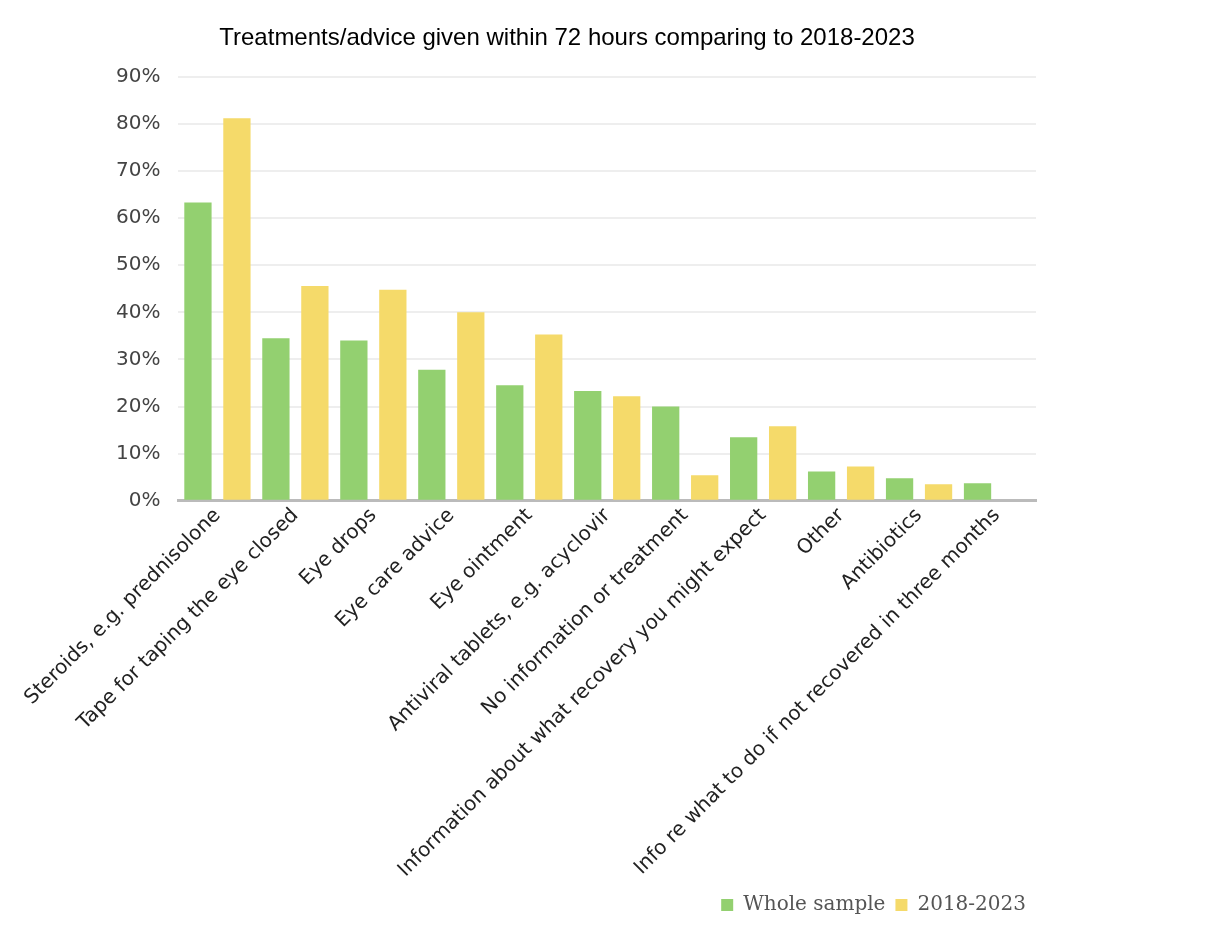 The image size is (1214, 933). What do you see at coordinates (138, 216) in the screenshot?
I see `y-tick-label: 60%` at bounding box center [138, 216].